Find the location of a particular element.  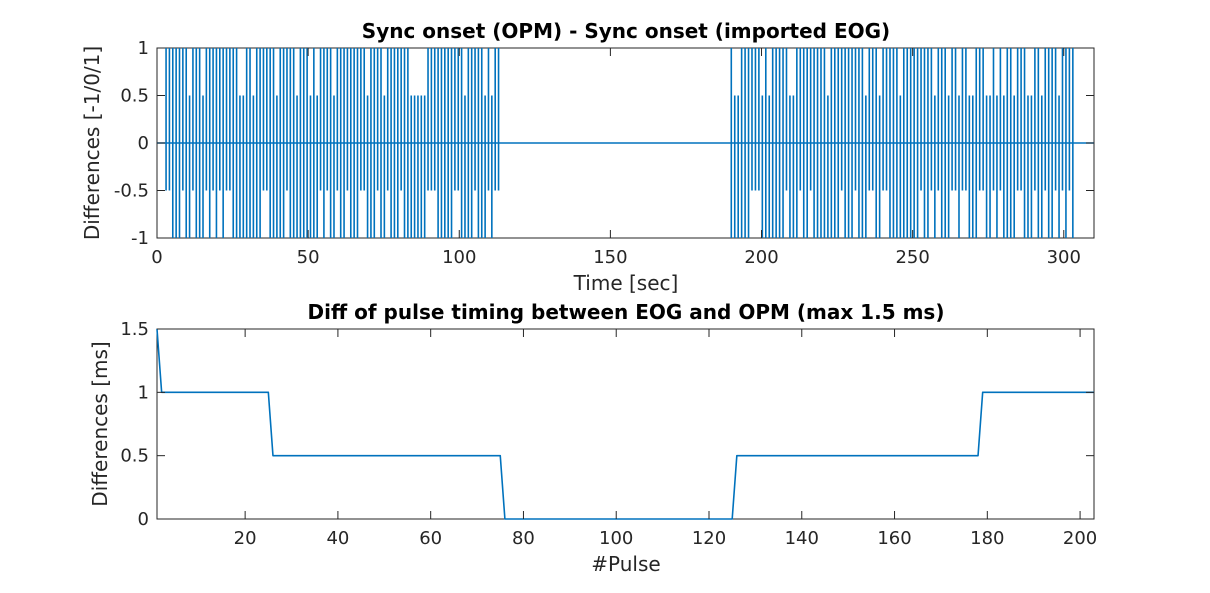

plot1-y-tick-label: -1 is located at coordinates (140, 238).